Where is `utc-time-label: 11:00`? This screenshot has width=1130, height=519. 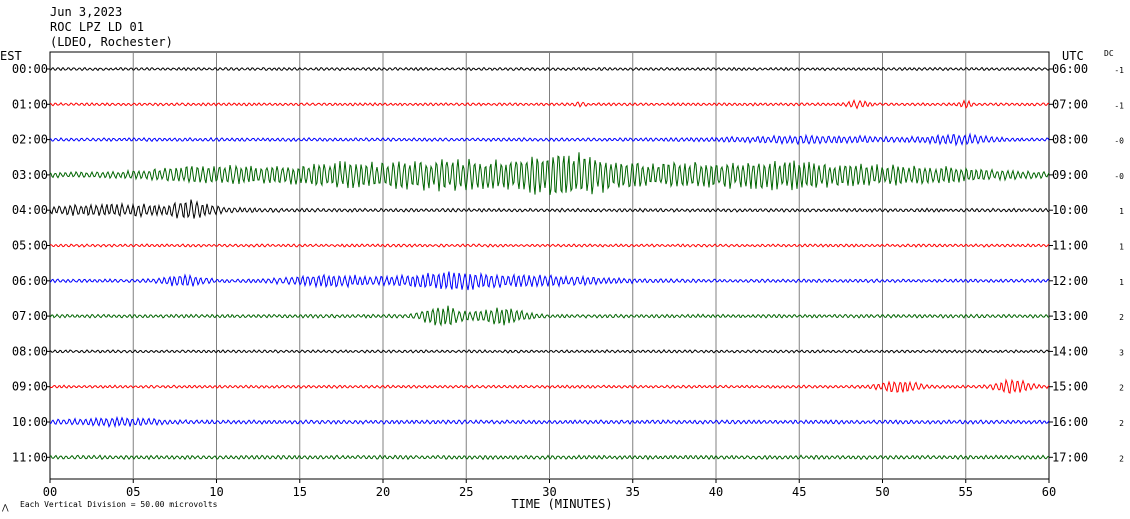
utc-time-label: 11:00 is located at coordinates (1070, 246).